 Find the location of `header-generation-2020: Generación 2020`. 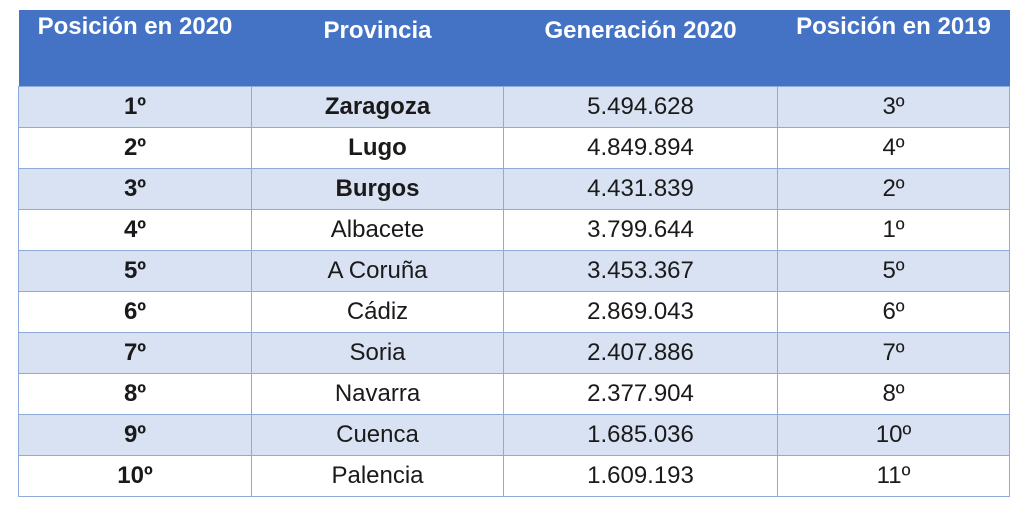

header-generation-2020: Generación 2020 is located at coordinates (640, 48).